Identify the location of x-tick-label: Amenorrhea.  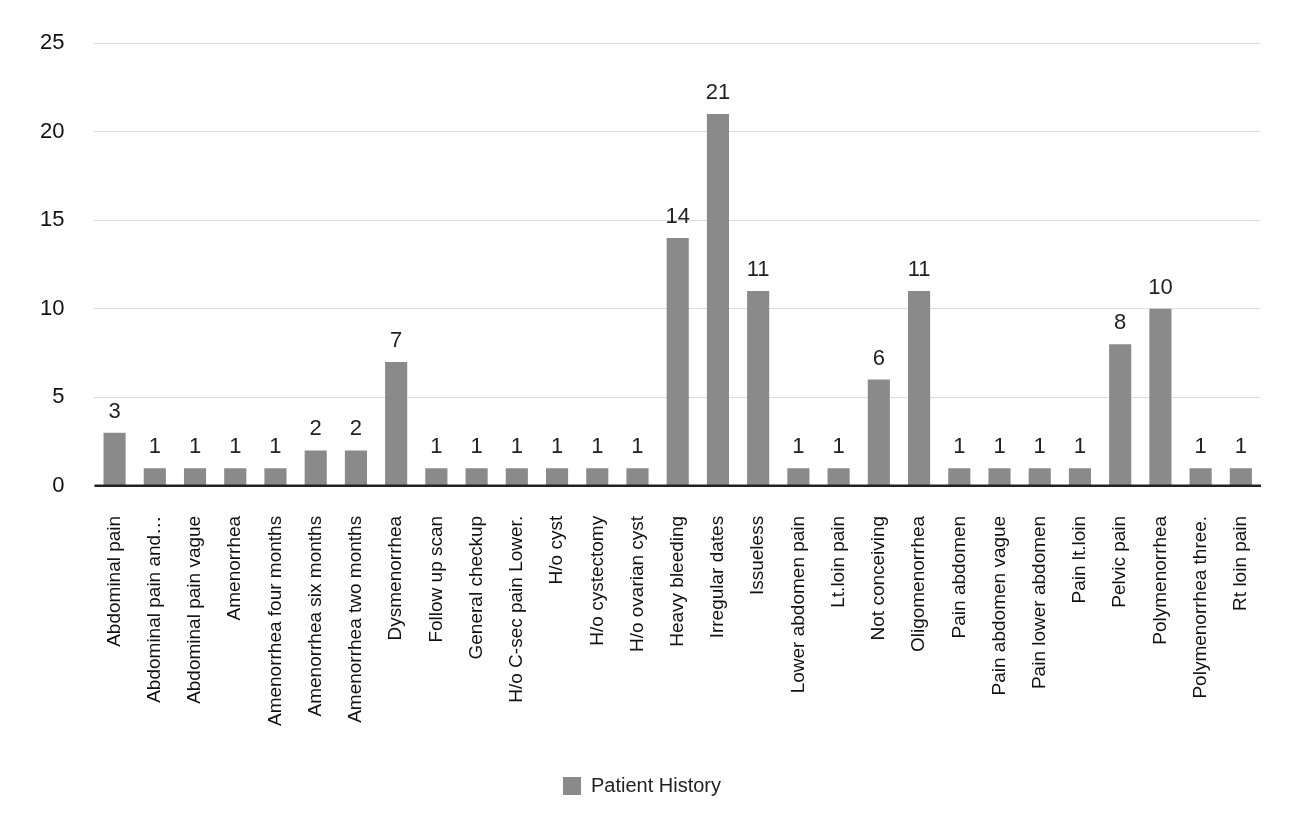
(234, 568).